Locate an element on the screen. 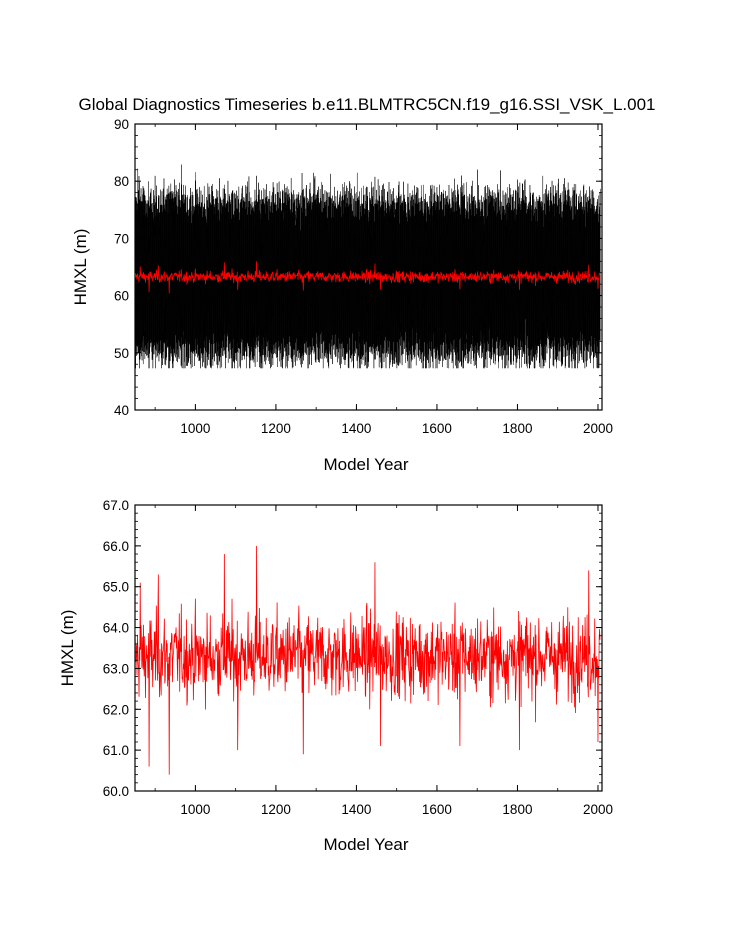  y-tick-label: 64.0 is located at coordinates (116, 628).